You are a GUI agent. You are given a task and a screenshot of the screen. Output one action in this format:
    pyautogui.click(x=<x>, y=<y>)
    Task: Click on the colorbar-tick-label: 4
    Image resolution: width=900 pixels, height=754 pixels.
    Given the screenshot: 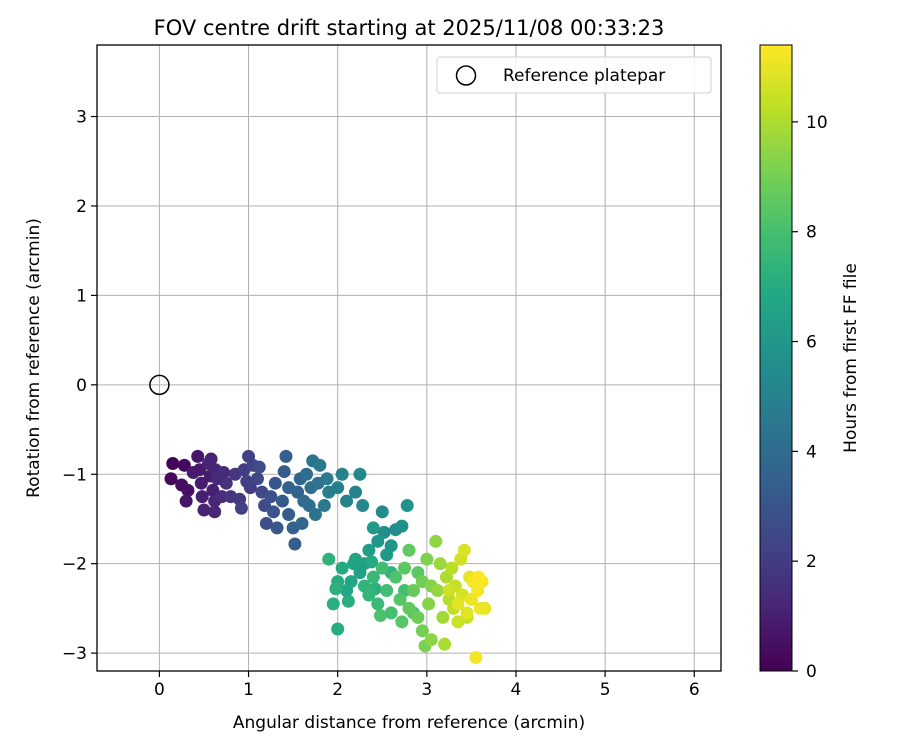 What is the action you would take?
    pyautogui.click(x=811, y=452)
    